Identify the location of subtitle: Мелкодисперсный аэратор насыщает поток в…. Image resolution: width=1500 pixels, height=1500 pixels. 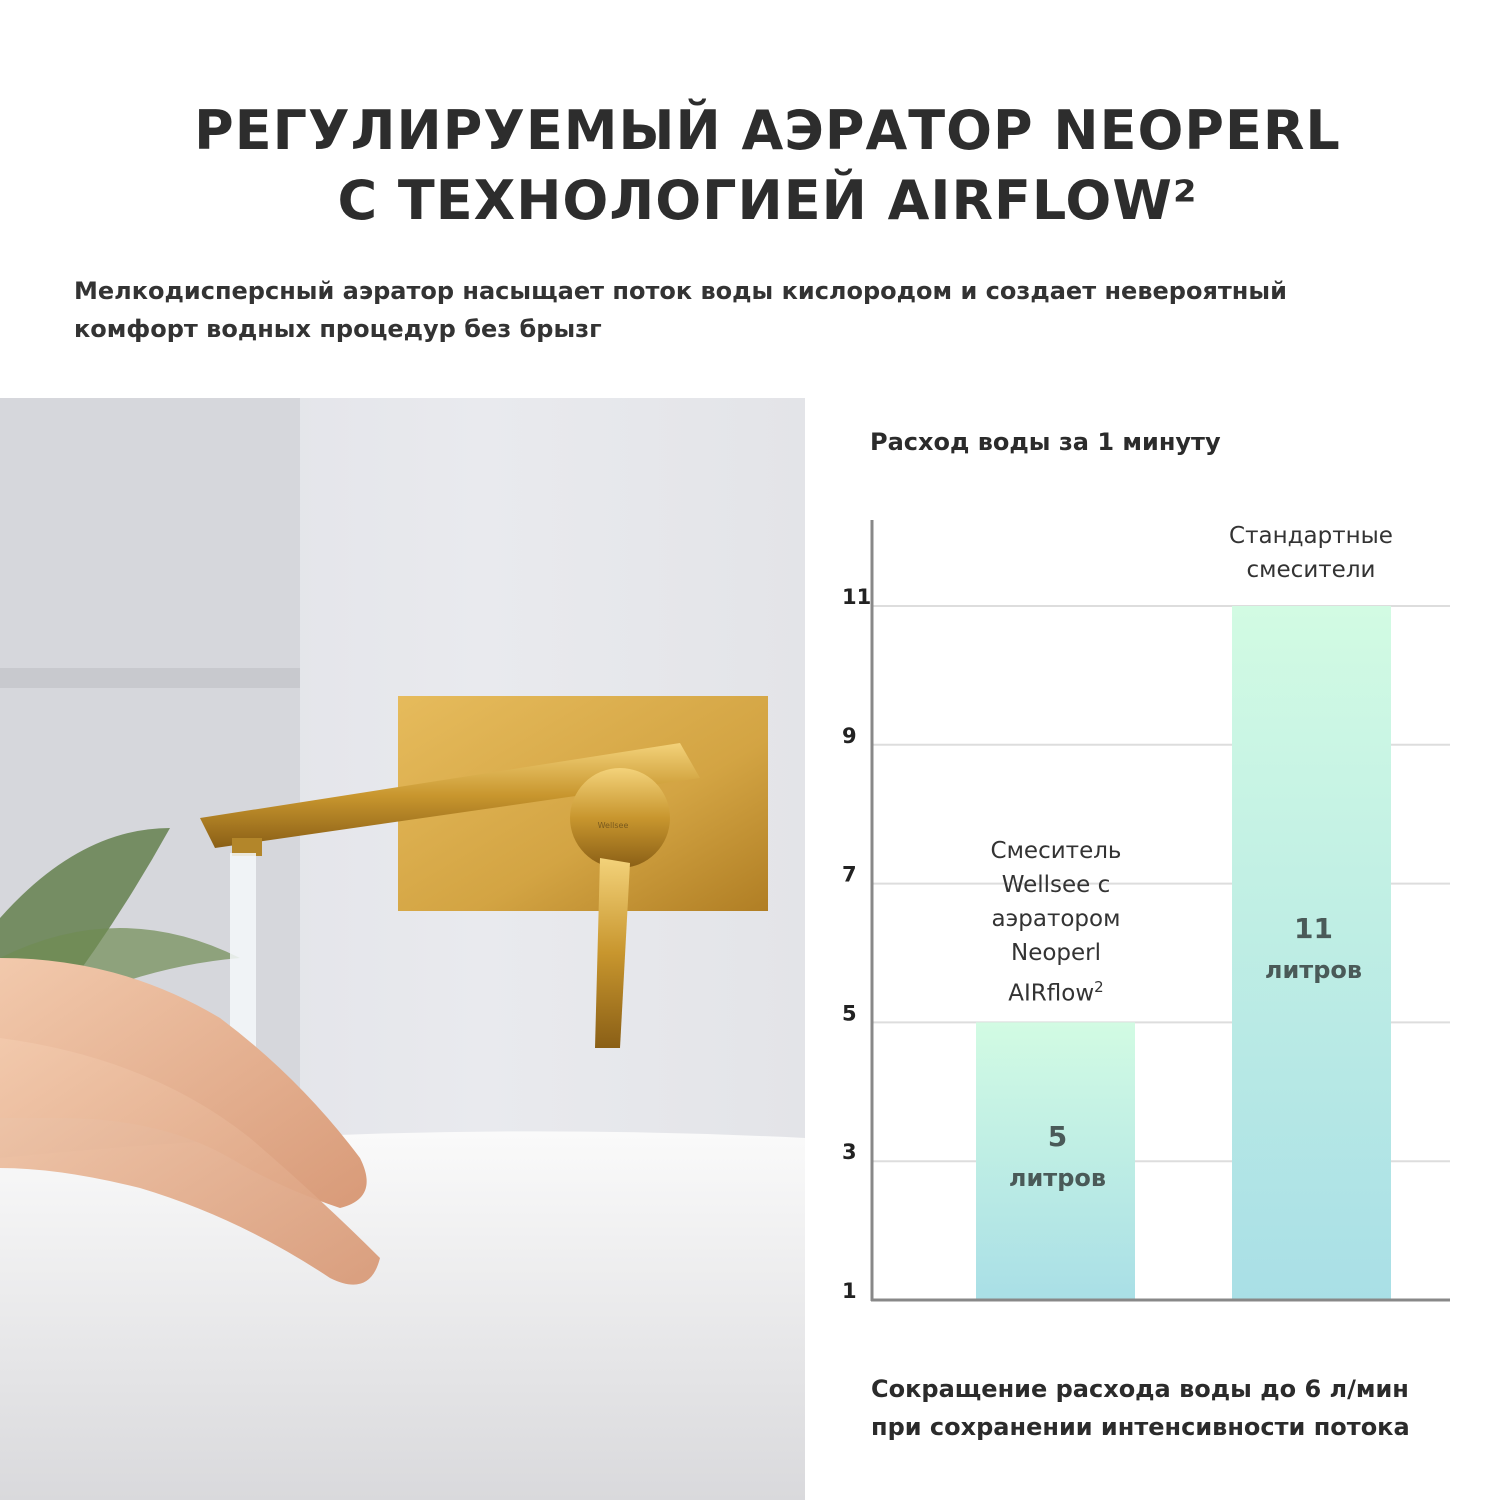
(680, 310).